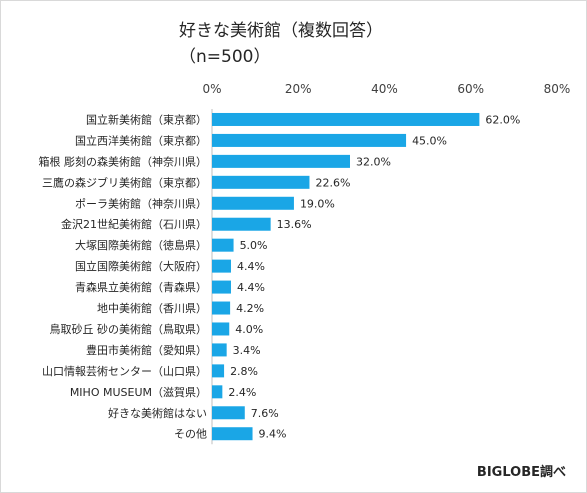 The height and width of the screenshot is (493, 587). What do you see at coordinates (225, 57) in the screenshot?
I see `chart-subtitle: （n=500）` at bounding box center [225, 57].